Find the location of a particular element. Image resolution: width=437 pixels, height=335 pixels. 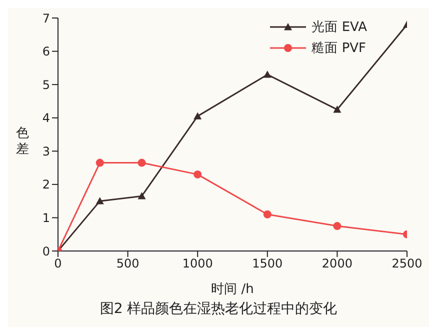

x-tick-label: 500 is located at coordinates (128, 263).